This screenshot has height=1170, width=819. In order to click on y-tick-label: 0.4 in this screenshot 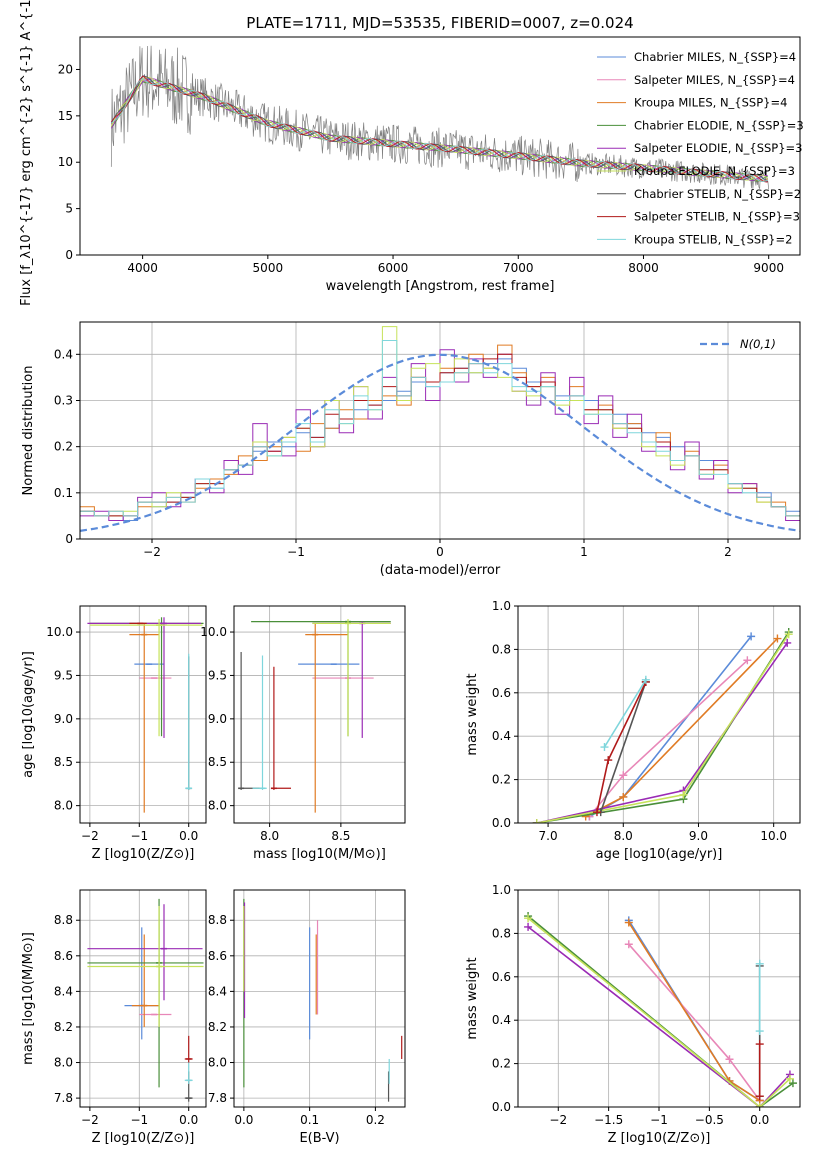, I will do `click(501, 736)`.